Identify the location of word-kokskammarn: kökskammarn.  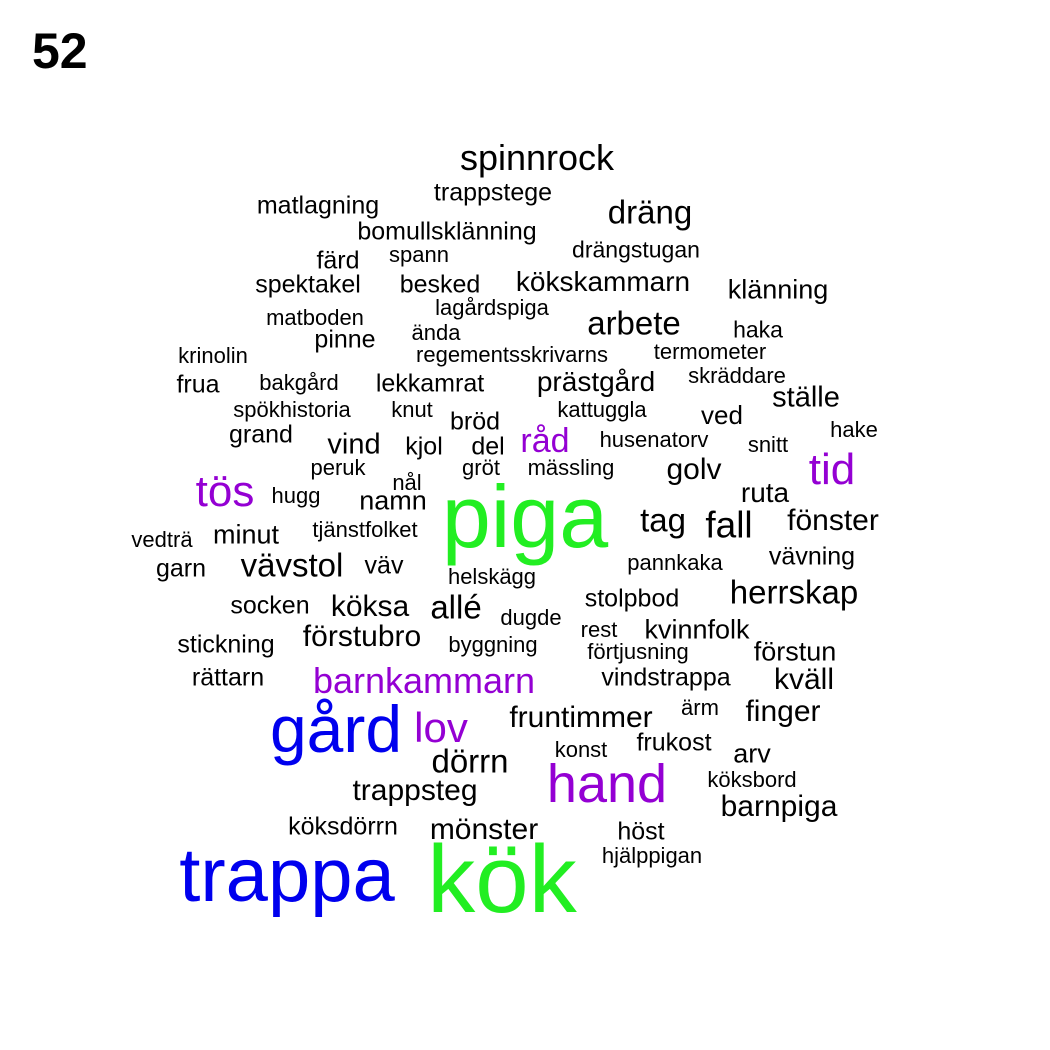
(603, 281).